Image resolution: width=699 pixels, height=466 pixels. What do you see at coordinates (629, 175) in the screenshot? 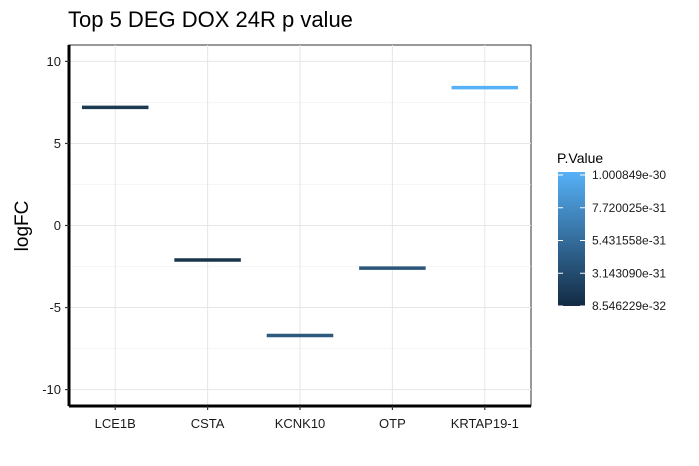
I see `legend-label: 1.000849e-30` at bounding box center [629, 175].